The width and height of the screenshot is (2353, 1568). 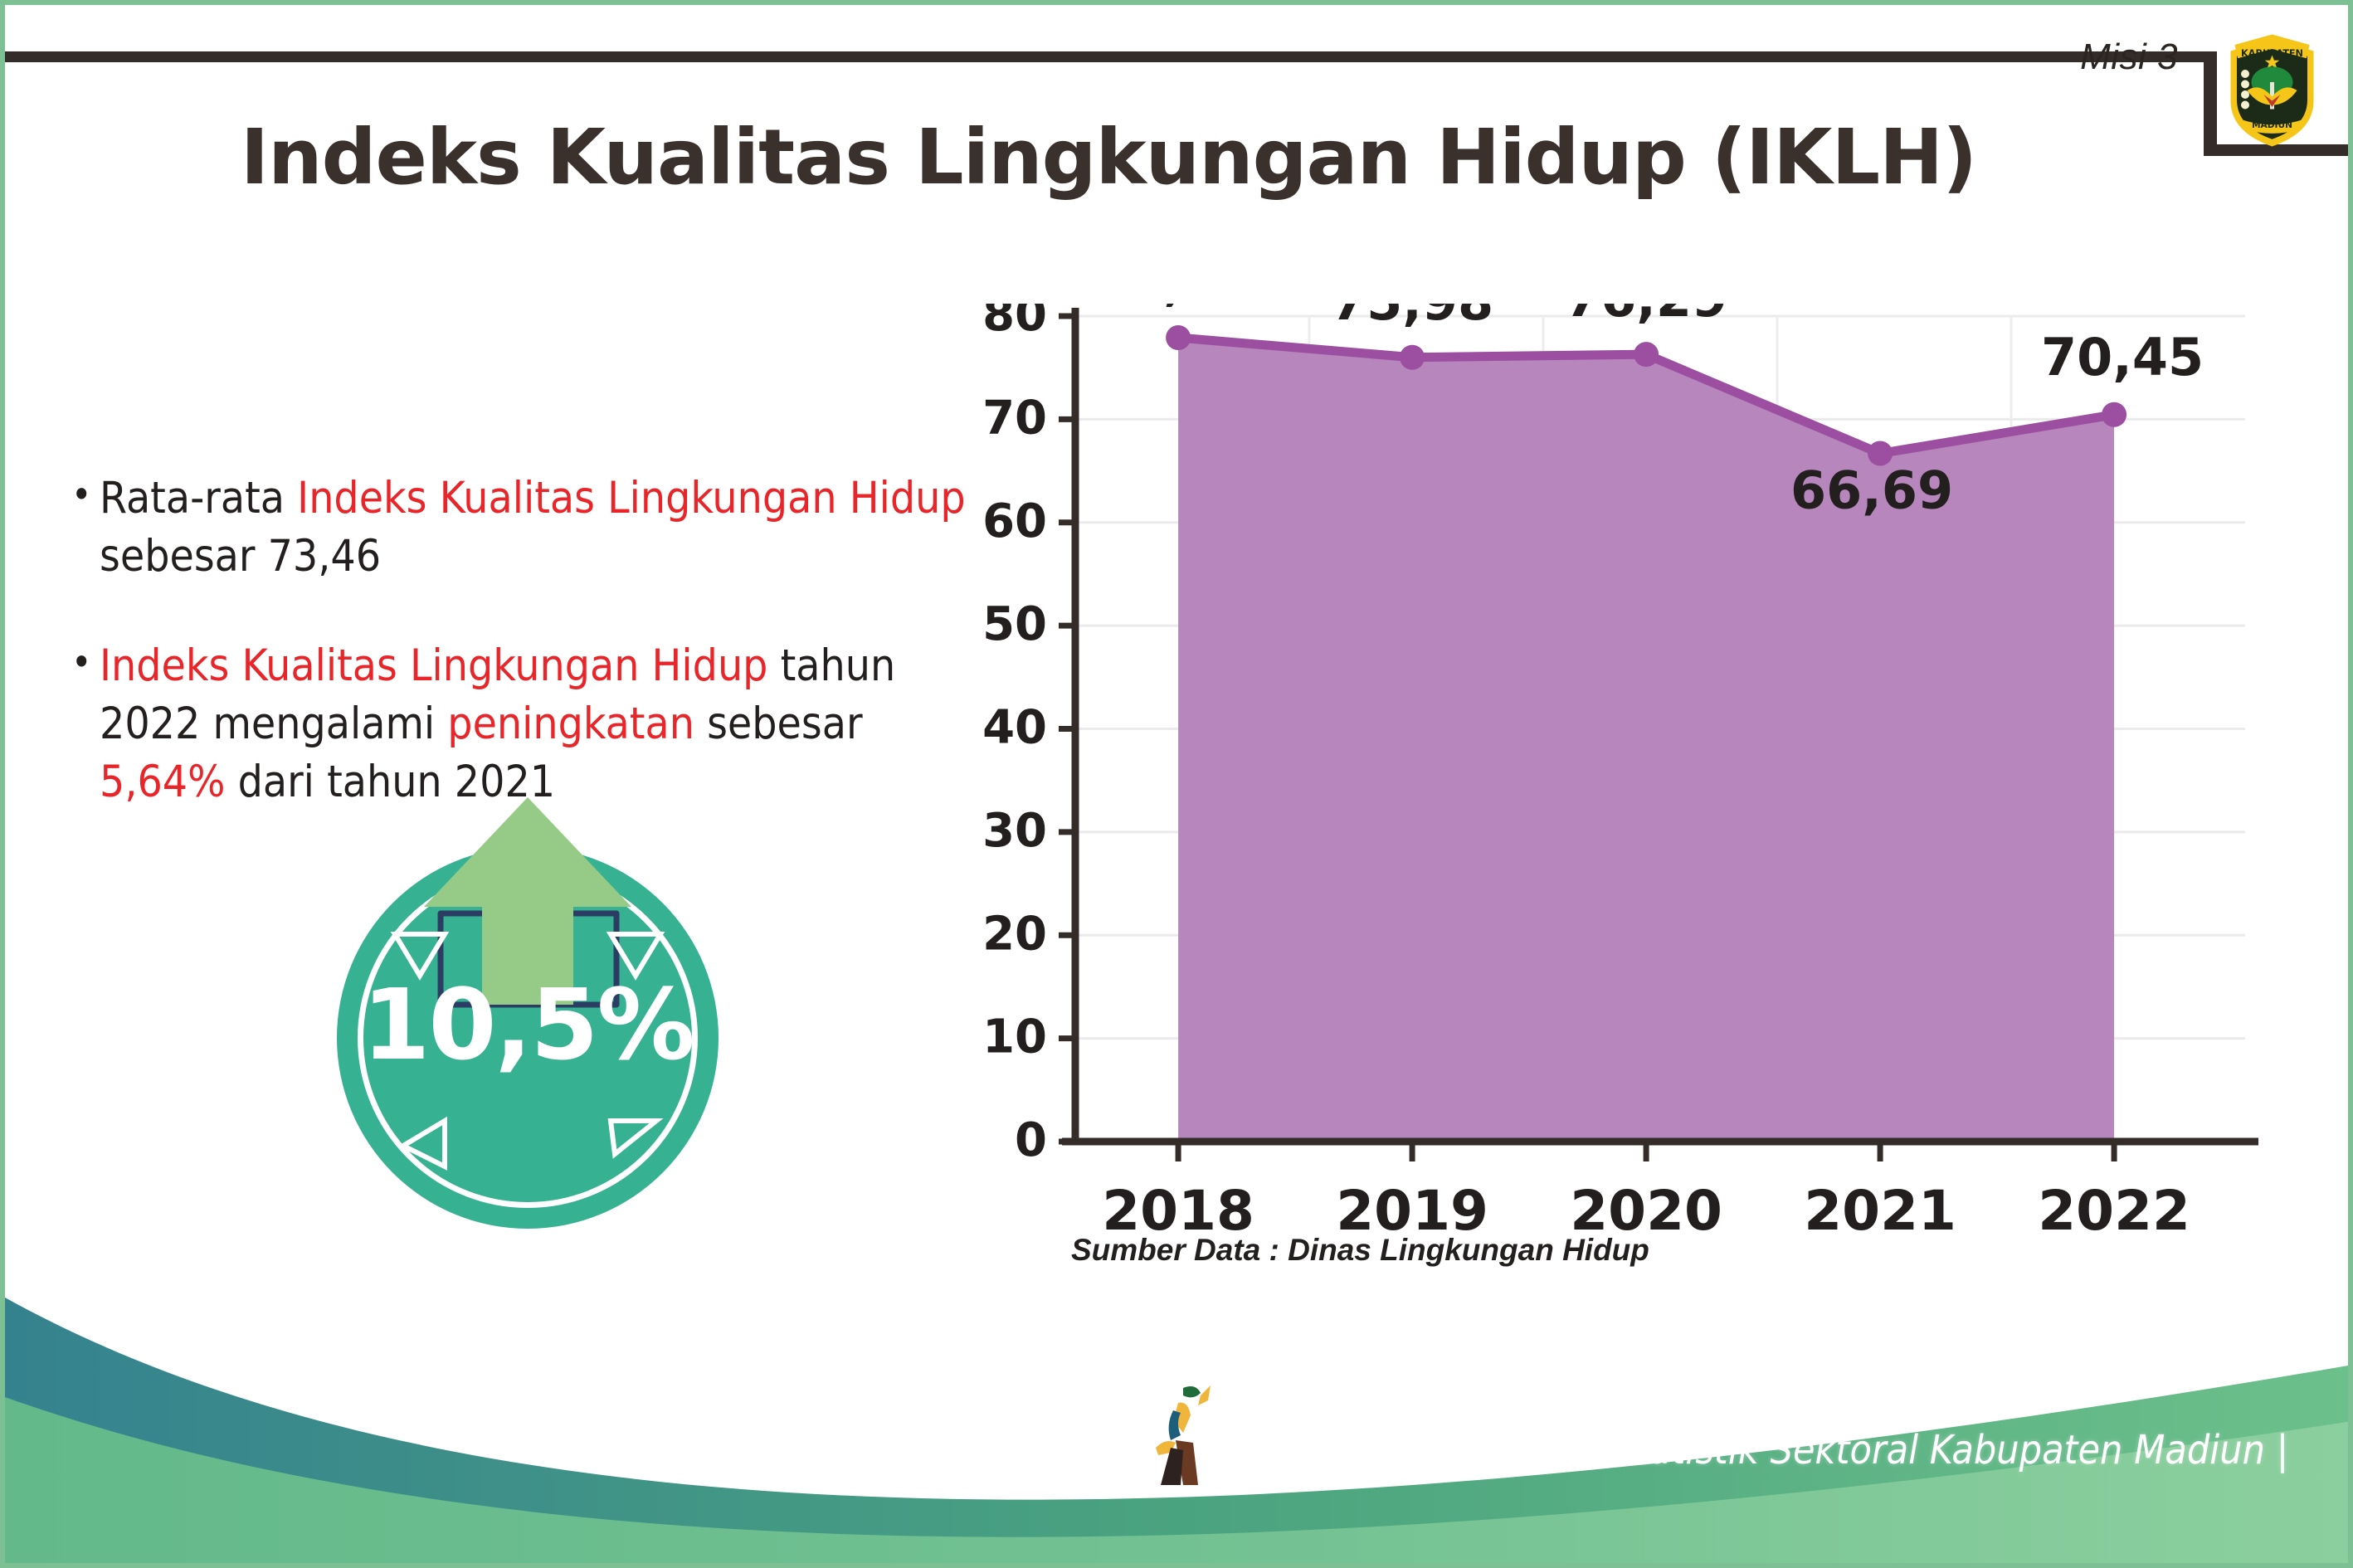 I want to click on x-tick-label: 2020, so click(x=1646, y=1211).